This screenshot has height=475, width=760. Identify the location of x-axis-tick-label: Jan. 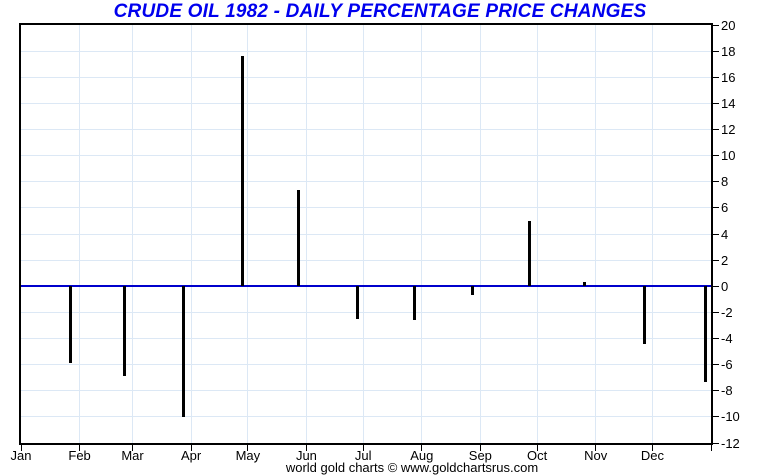
(21, 455).